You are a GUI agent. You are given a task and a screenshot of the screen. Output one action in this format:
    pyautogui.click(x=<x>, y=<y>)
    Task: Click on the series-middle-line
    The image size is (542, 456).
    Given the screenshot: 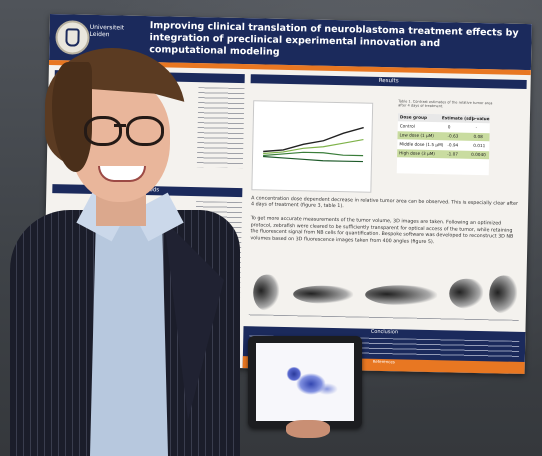 What is the action you would take?
    pyautogui.click(x=313, y=154)
    